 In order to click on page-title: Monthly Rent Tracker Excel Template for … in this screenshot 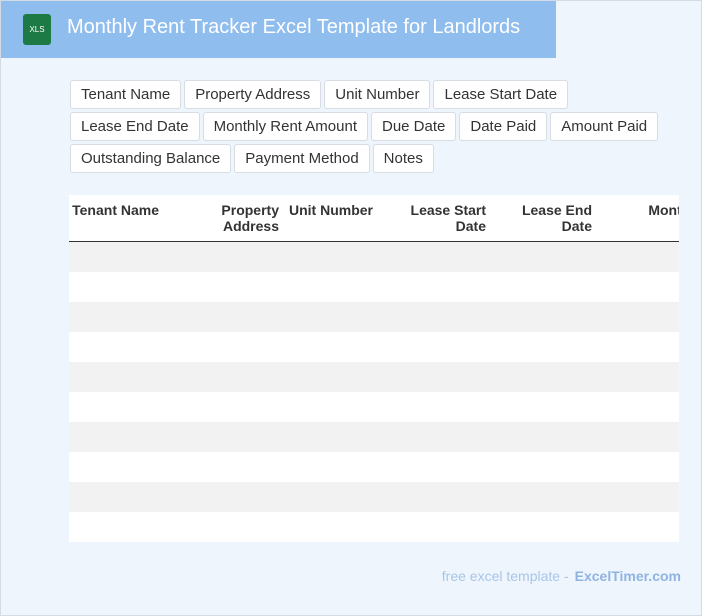, I will do `click(294, 27)`.